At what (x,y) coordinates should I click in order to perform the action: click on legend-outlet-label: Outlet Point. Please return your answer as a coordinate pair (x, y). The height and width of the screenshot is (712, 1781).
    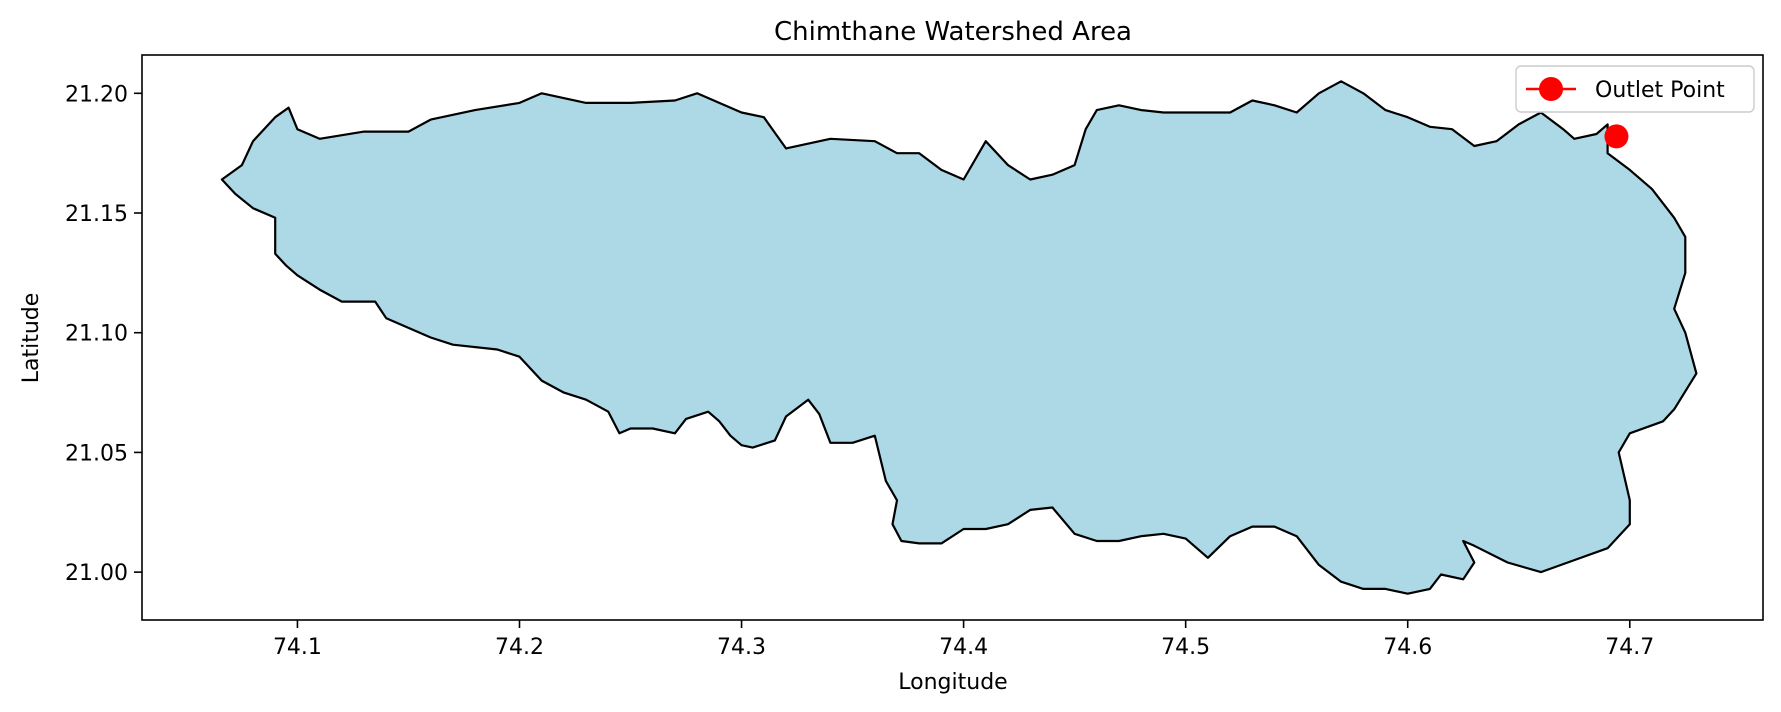
    Looking at the image, I should click on (1660, 90).